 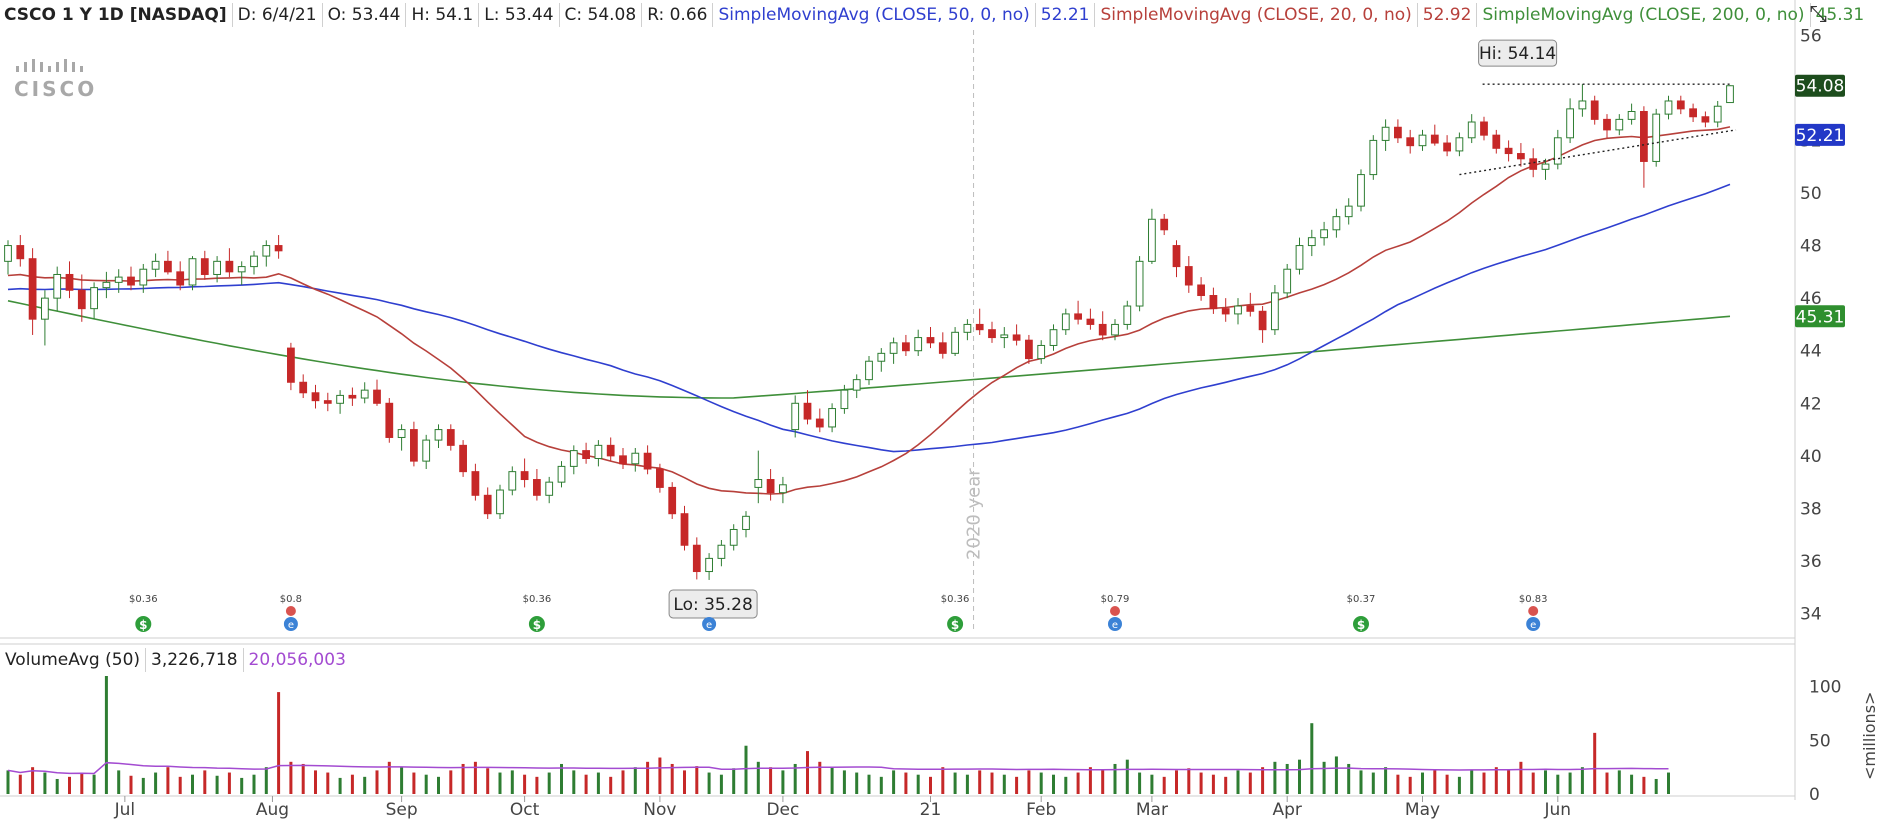 I want to click on earnings-alert-icon, so click(x=1533, y=611).